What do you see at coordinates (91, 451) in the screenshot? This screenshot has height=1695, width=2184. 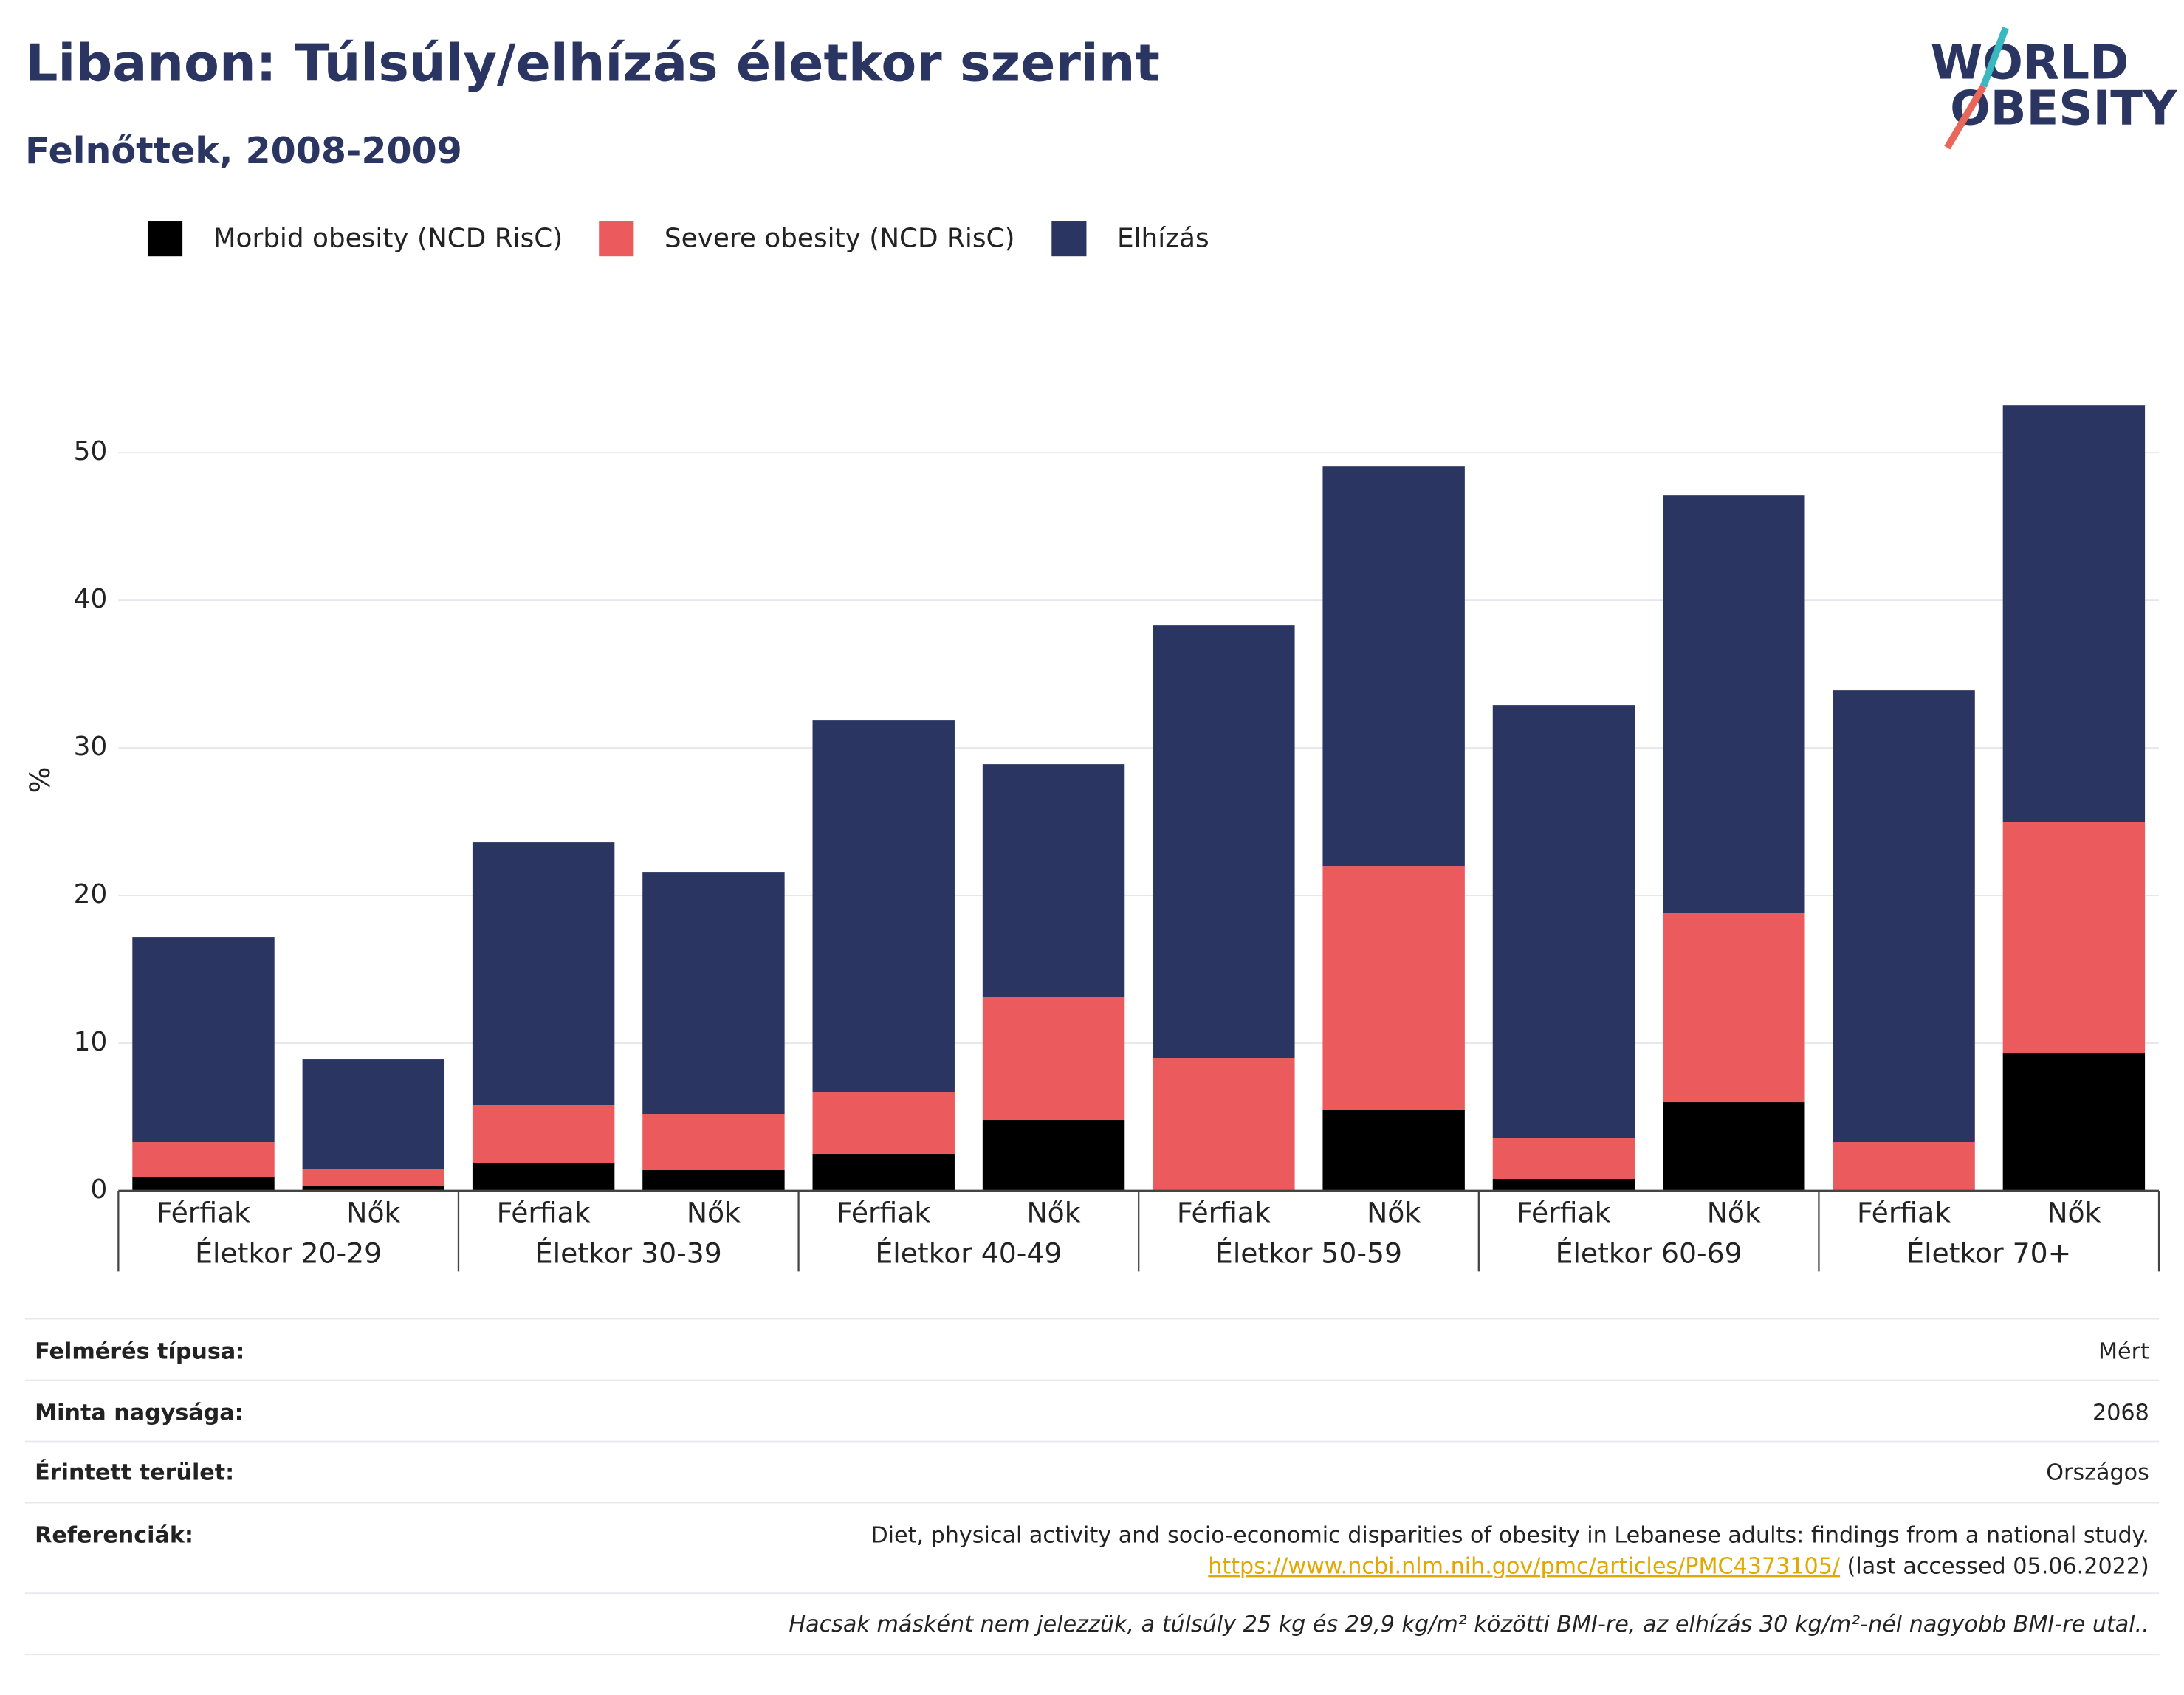 I see `y-tick-label: 50` at bounding box center [91, 451].